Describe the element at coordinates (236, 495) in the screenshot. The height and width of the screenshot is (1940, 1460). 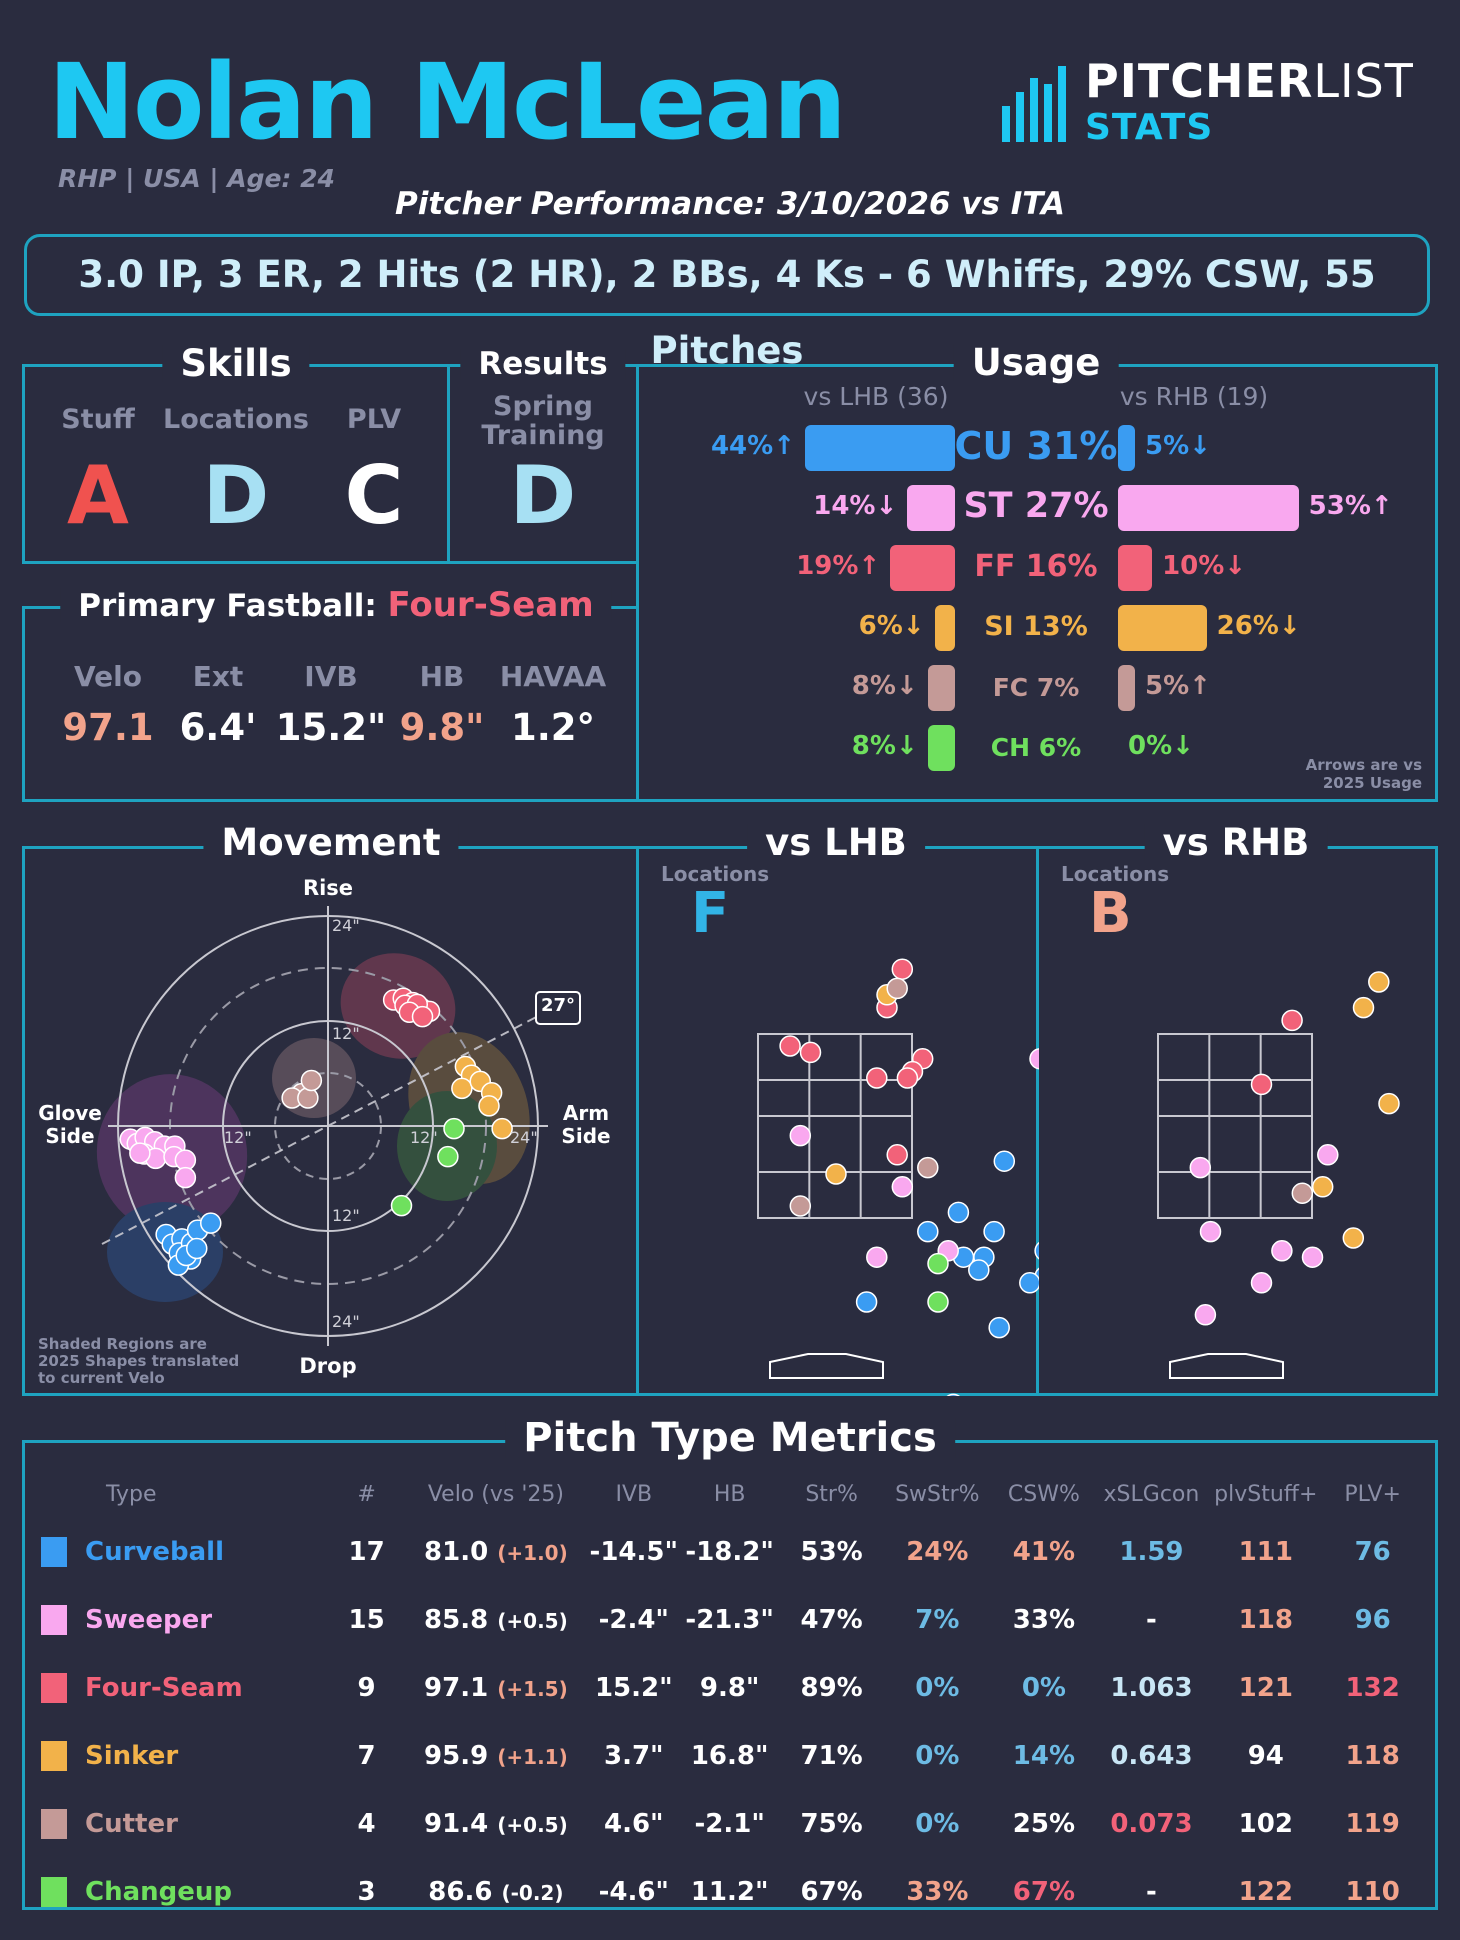
I see `locations-grade: D` at that location.